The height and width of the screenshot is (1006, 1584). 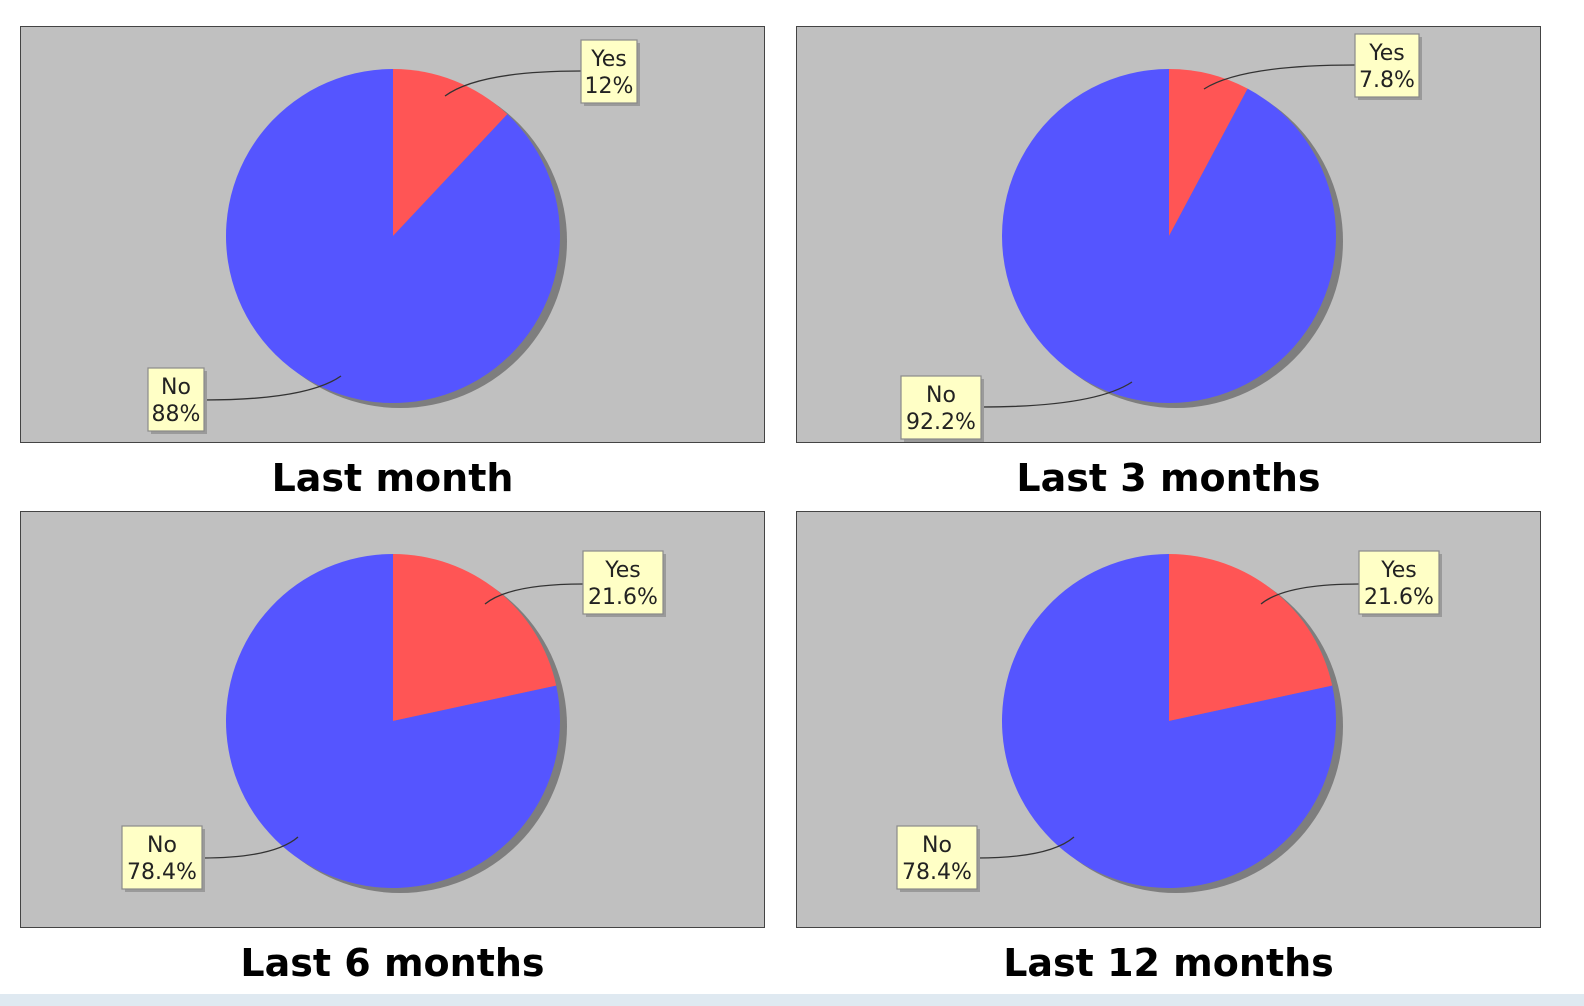 What do you see at coordinates (1168, 963) in the screenshot?
I see `chart-title-last-12-months: Last 12 months` at bounding box center [1168, 963].